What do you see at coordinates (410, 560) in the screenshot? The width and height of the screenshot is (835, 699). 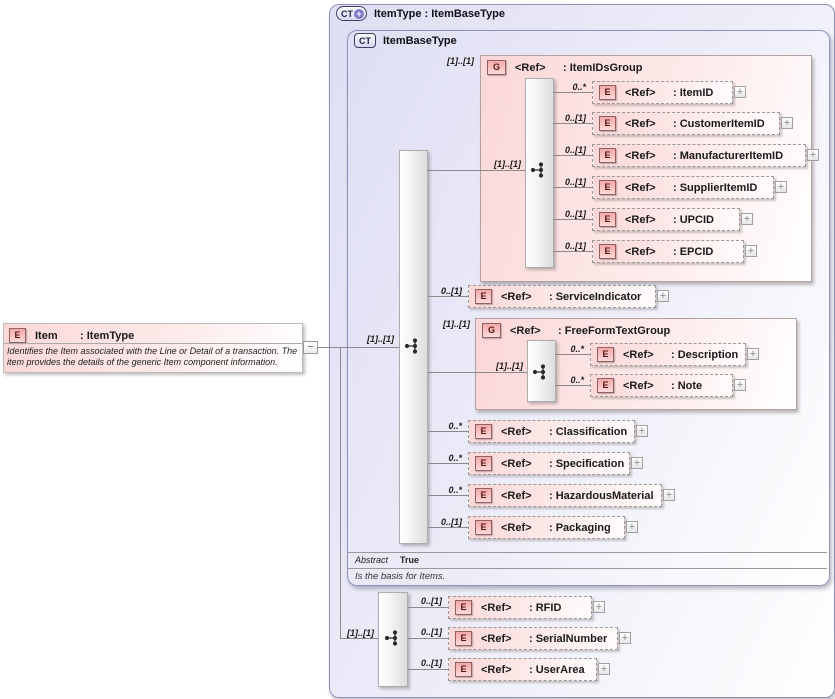 I see `abstract-value: True` at bounding box center [410, 560].